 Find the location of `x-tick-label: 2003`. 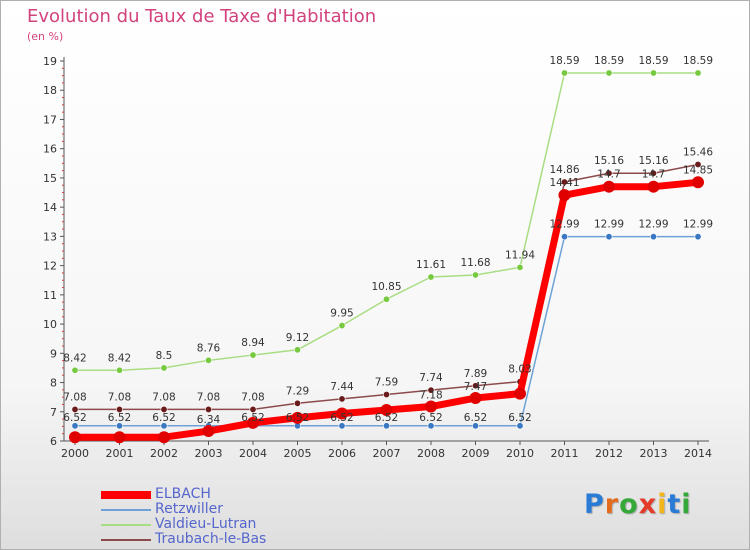

x-tick-label: 2003 is located at coordinates (209, 453).